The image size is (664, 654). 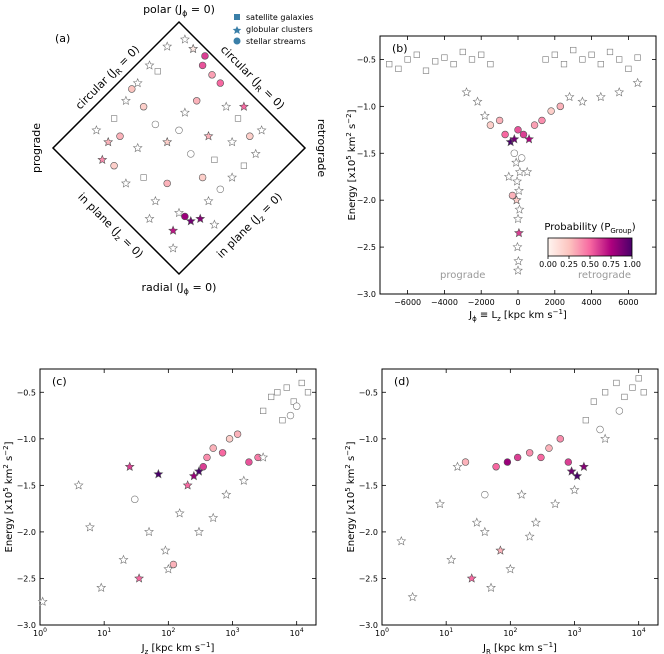 What do you see at coordinates (279, 29) in the screenshot?
I see `legend-label-globulars: globular clusters` at bounding box center [279, 29].